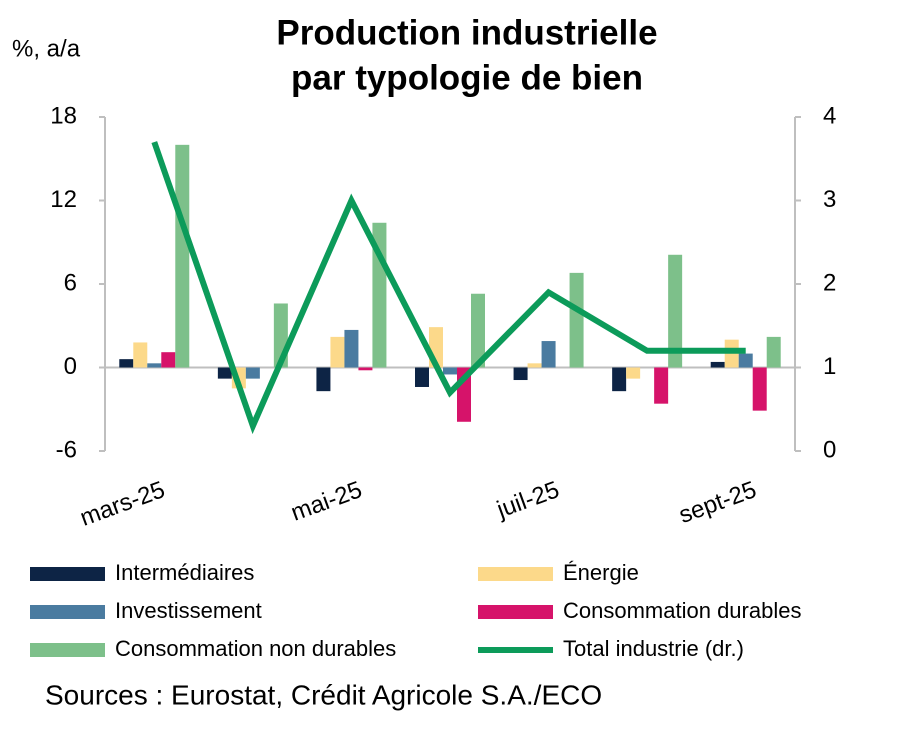 This screenshot has height=736, width=900. I want to click on y-axis-label: %, a/a, so click(46, 48).